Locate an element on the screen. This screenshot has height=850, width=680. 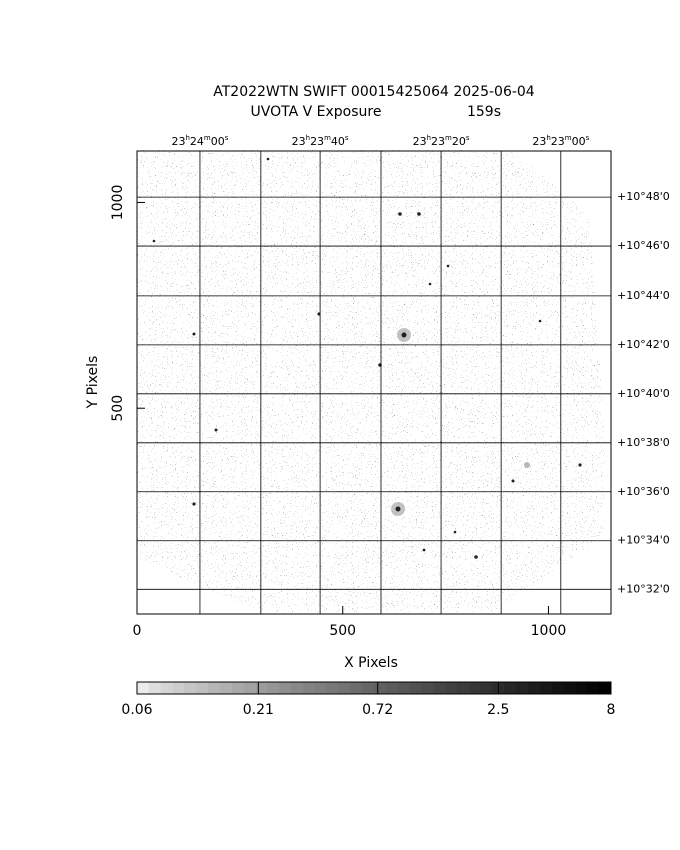
colorbar-tick-label: 8 is located at coordinates (611, 710).